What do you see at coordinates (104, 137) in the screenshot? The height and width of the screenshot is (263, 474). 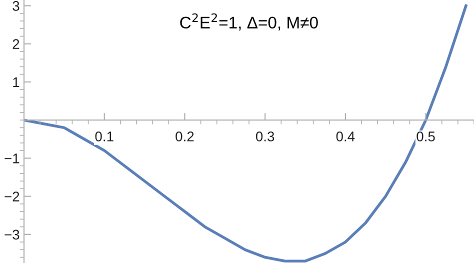 I see `x-tick-label: 0.1` at bounding box center [104, 137].